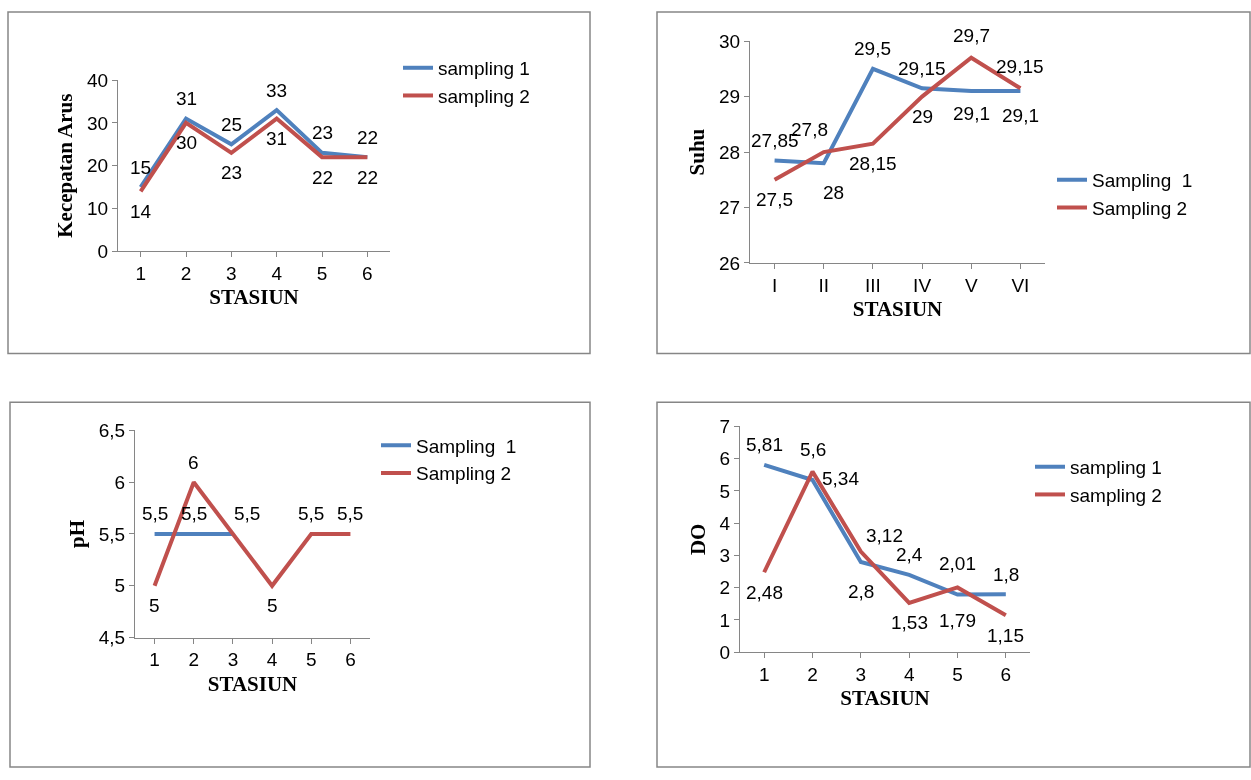 The image size is (1251, 780). Describe the element at coordinates (730, 152) in the screenshot. I see `y-tick-label: 28` at that location.